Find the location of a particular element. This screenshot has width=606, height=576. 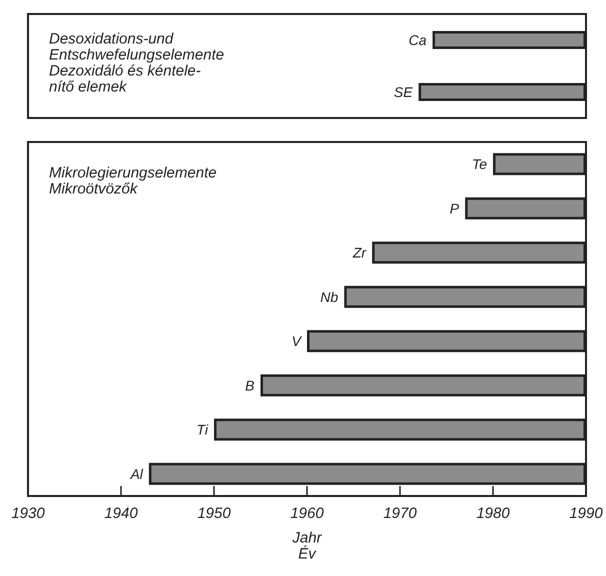

y-tick-label: Ca is located at coordinates (417, 40).